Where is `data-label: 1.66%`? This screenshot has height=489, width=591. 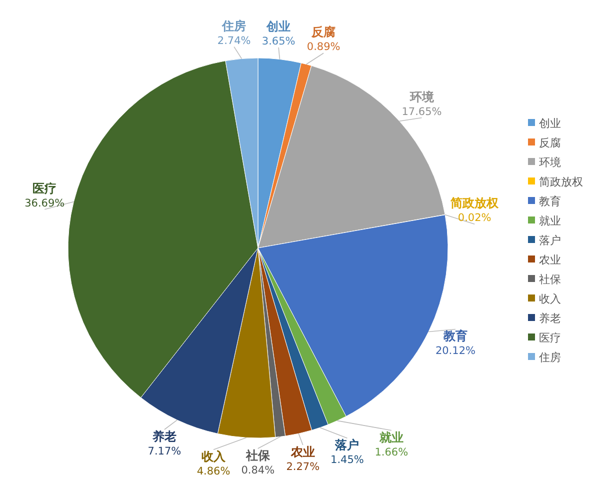 data-label: 1.66% is located at coordinates (391, 452).